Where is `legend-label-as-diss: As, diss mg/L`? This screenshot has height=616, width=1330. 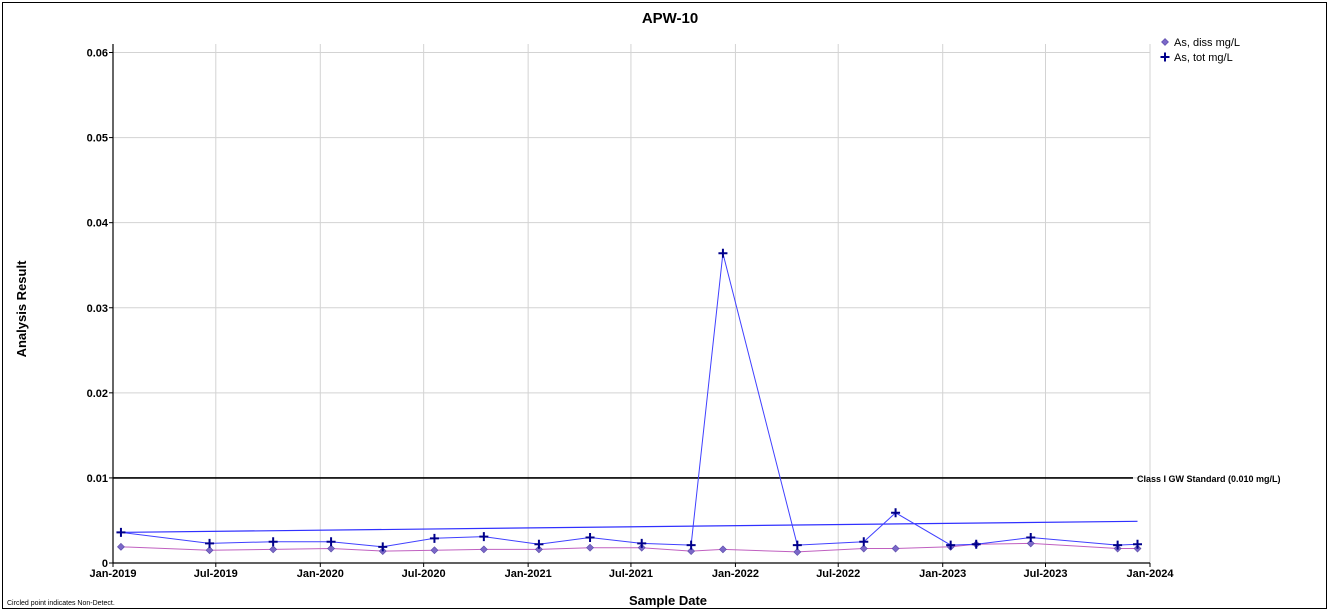
legend-label-as-diss: As, diss mg/L is located at coordinates (1207, 43).